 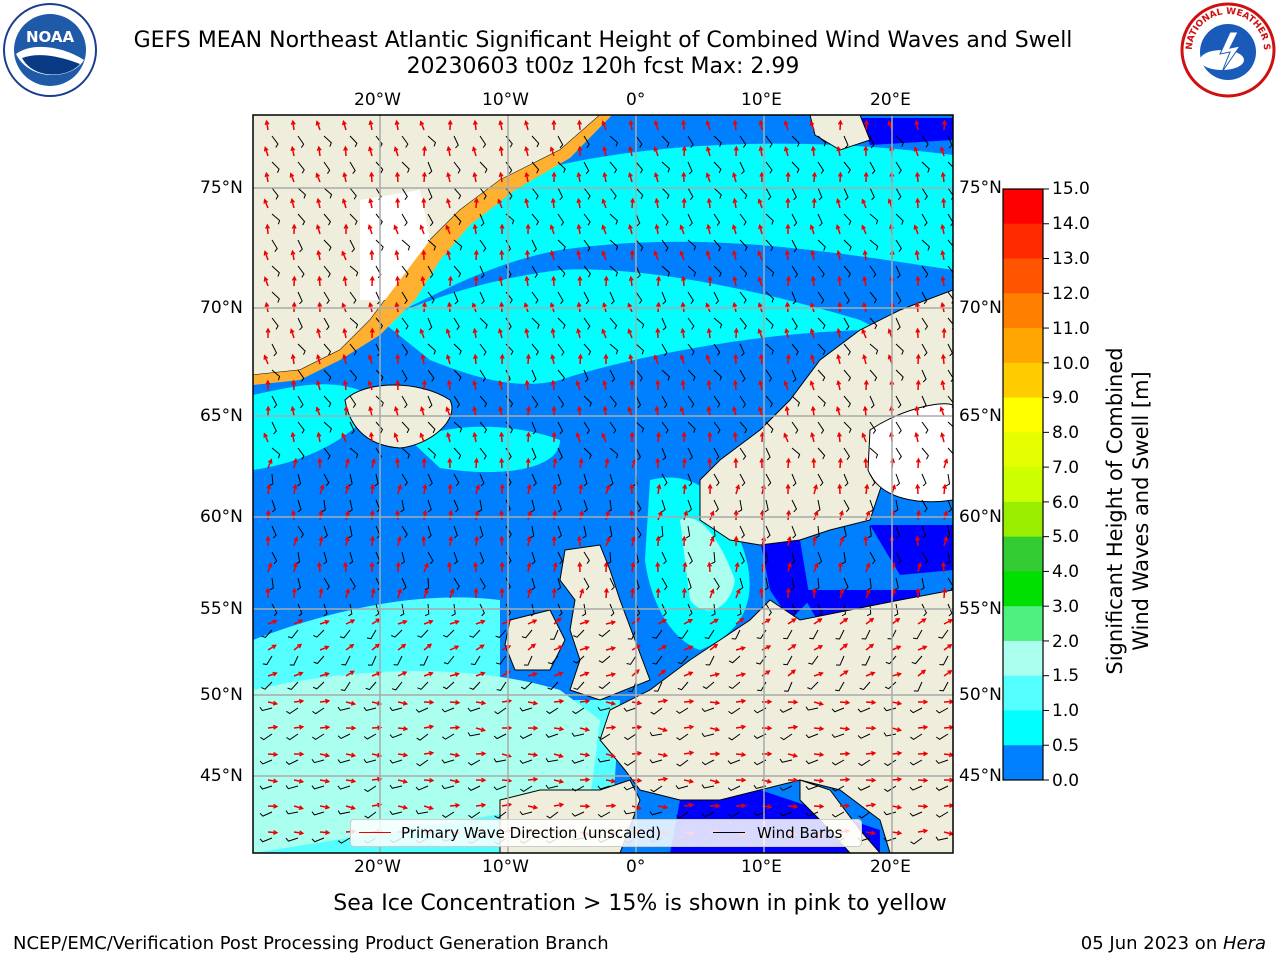 What do you see at coordinates (1071, 364) in the screenshot?
I see `colorbar-tick-label: 10.0` at bounding box center [1071, 364].